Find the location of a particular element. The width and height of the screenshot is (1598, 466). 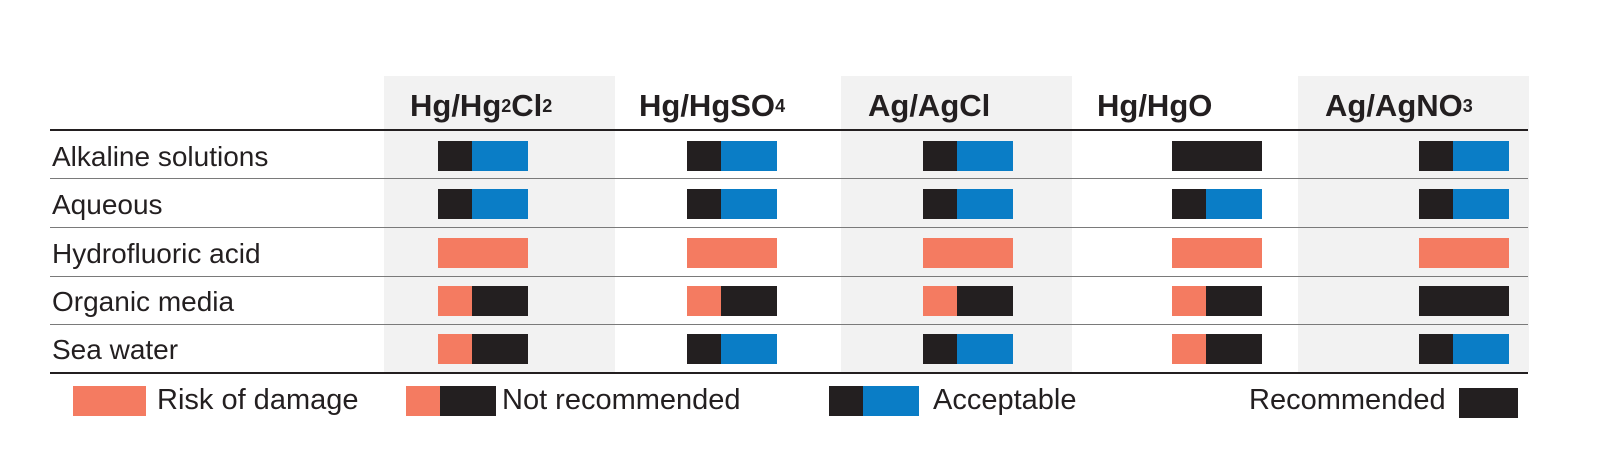

column-header-sub2: 2 is located at coordinates (547, 105).